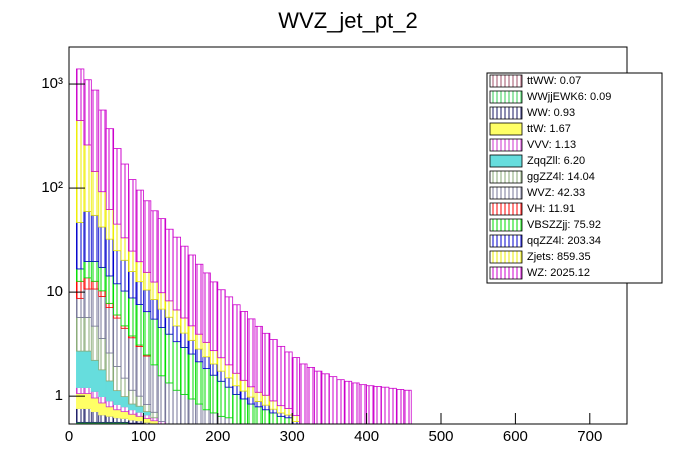 Image resolution: width=696 pixels, height=472 pixels. What do you see at coordinates (54, 291) in the screenshot?
I see `y-tick-label: 10` at bounding box center [54, 291].